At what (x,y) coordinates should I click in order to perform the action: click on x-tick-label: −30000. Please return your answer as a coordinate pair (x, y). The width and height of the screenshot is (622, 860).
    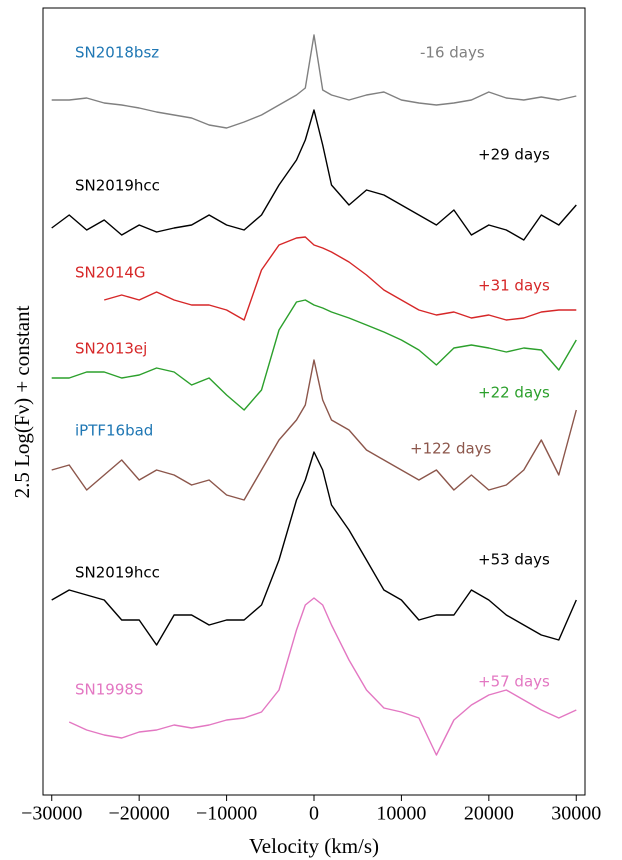
    Looking at the image, I should click on (51, 814).